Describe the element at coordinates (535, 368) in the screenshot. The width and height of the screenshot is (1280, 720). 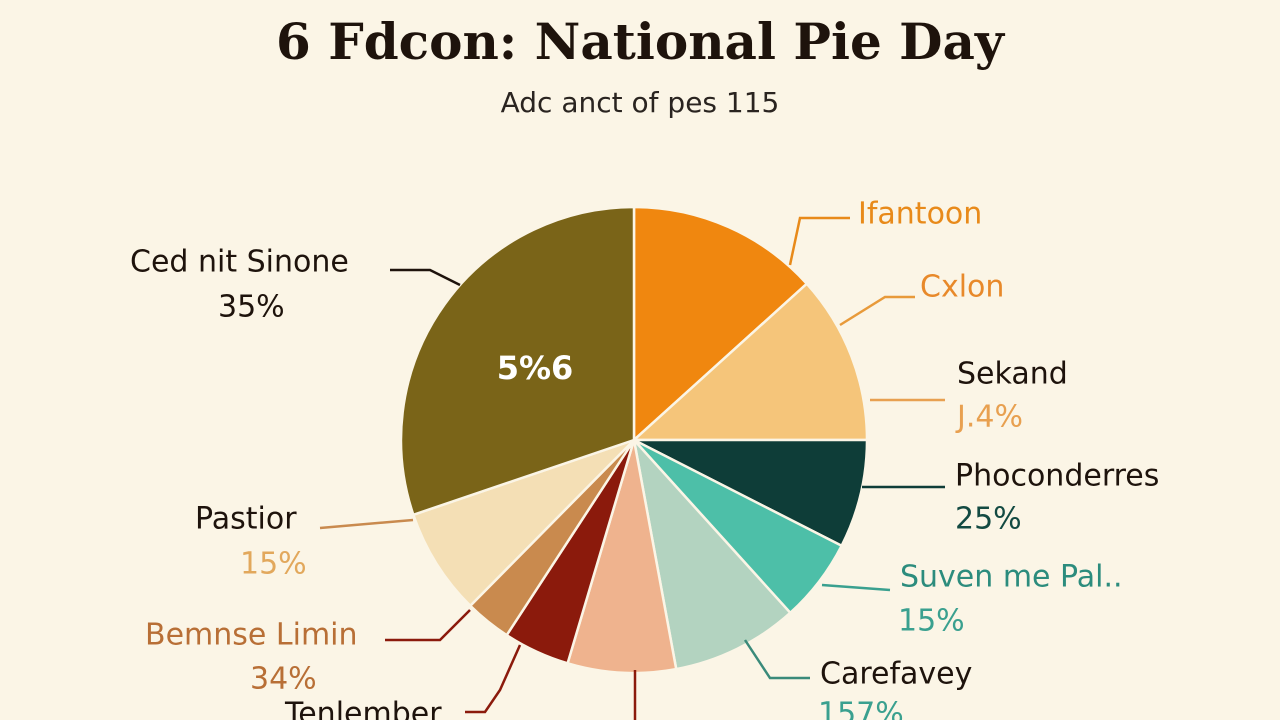
I see `inner-label: 5%6` at that location.